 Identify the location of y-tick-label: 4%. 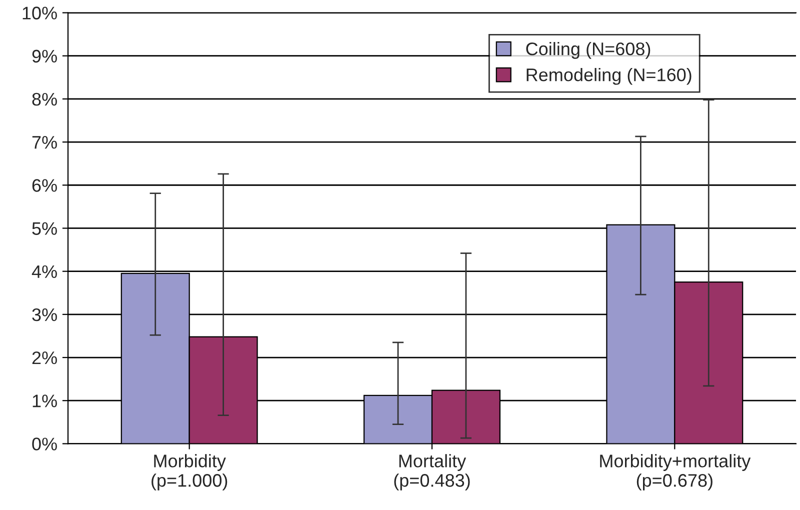
(44, 271).